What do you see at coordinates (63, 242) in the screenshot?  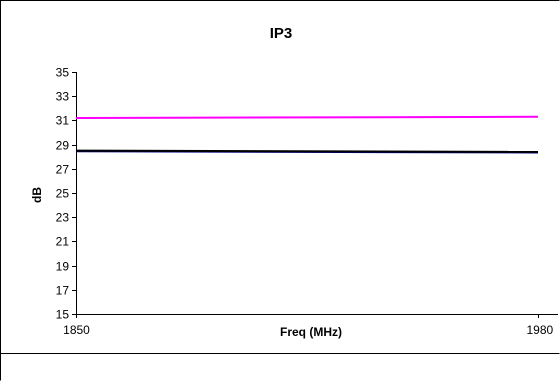 I see `y-tick-label: 21` at bounding box center [63, 242].